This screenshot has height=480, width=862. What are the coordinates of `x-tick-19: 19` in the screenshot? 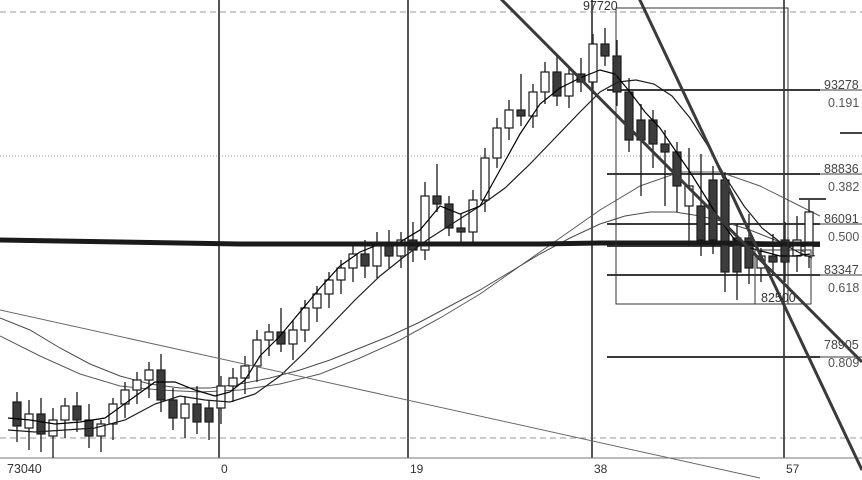 It's located at (417, 469).